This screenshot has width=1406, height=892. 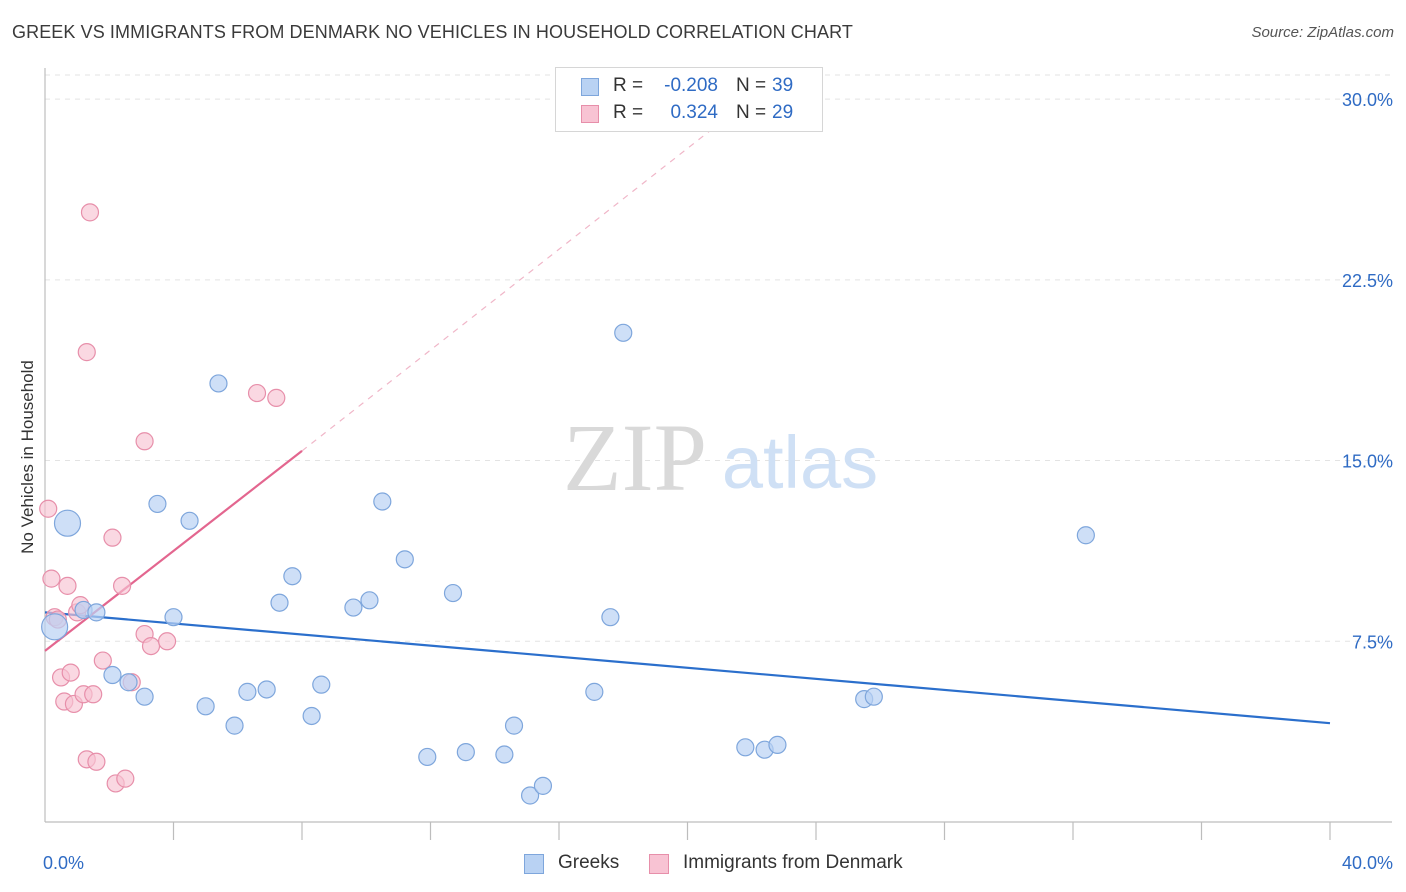 I want to click on n-value: 39, so click(x=783, y=85).